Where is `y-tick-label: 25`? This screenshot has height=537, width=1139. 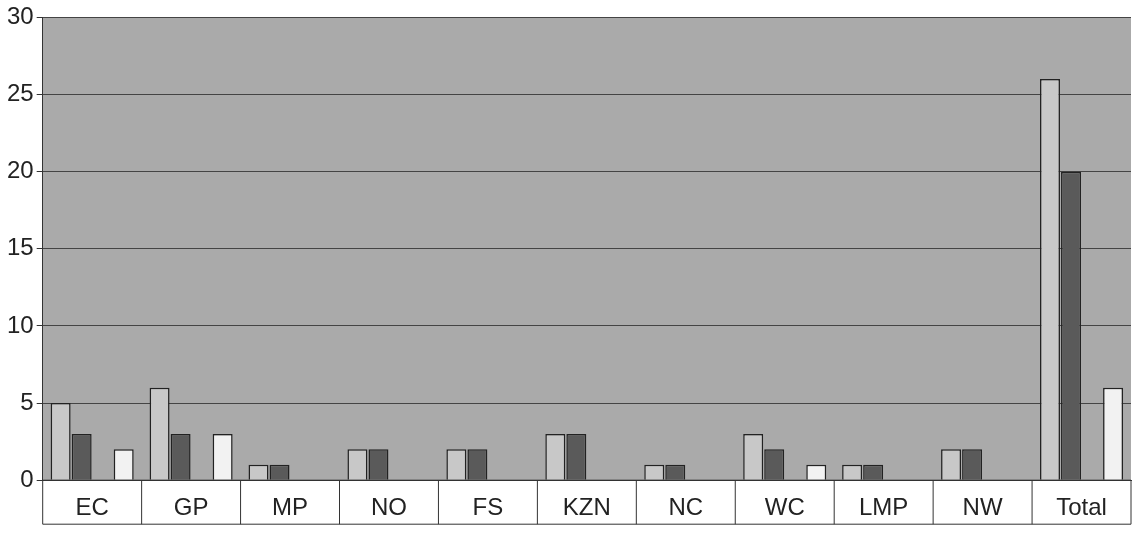
y-tick-label: 25 is located at coordinates (20, 93).